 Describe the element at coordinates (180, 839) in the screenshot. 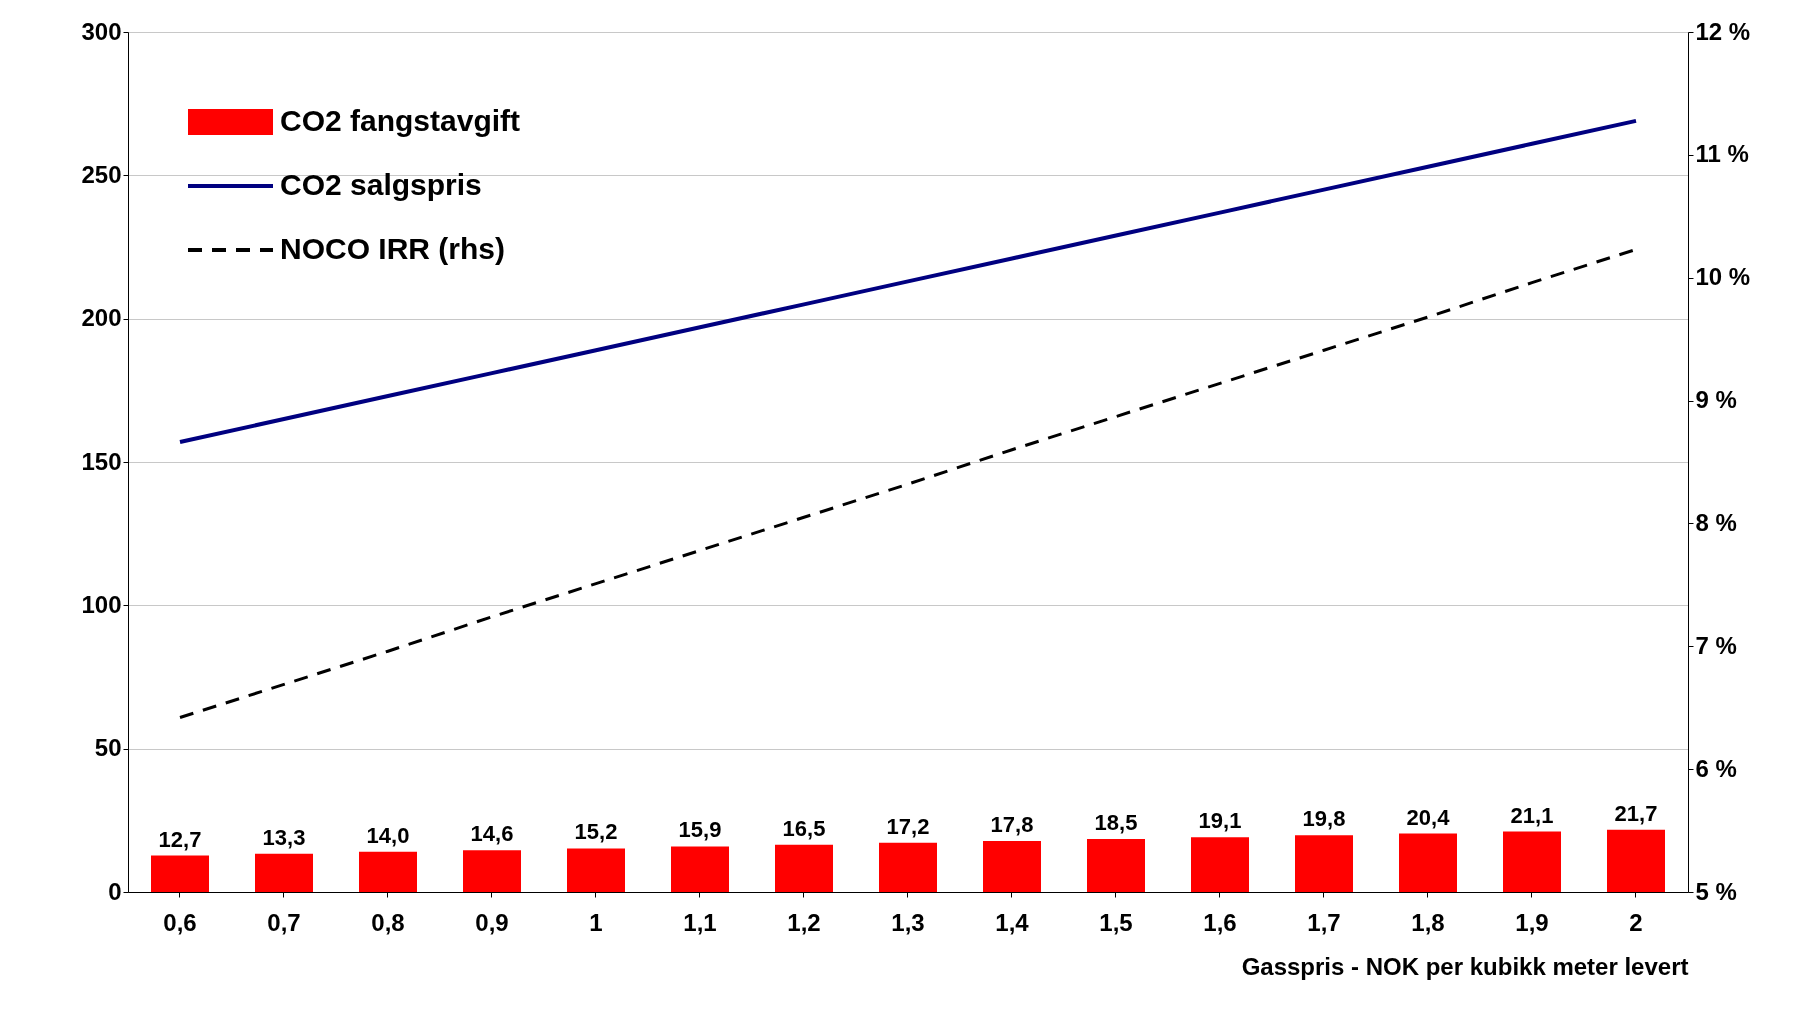

I see `data-label: 12,7` at that location.